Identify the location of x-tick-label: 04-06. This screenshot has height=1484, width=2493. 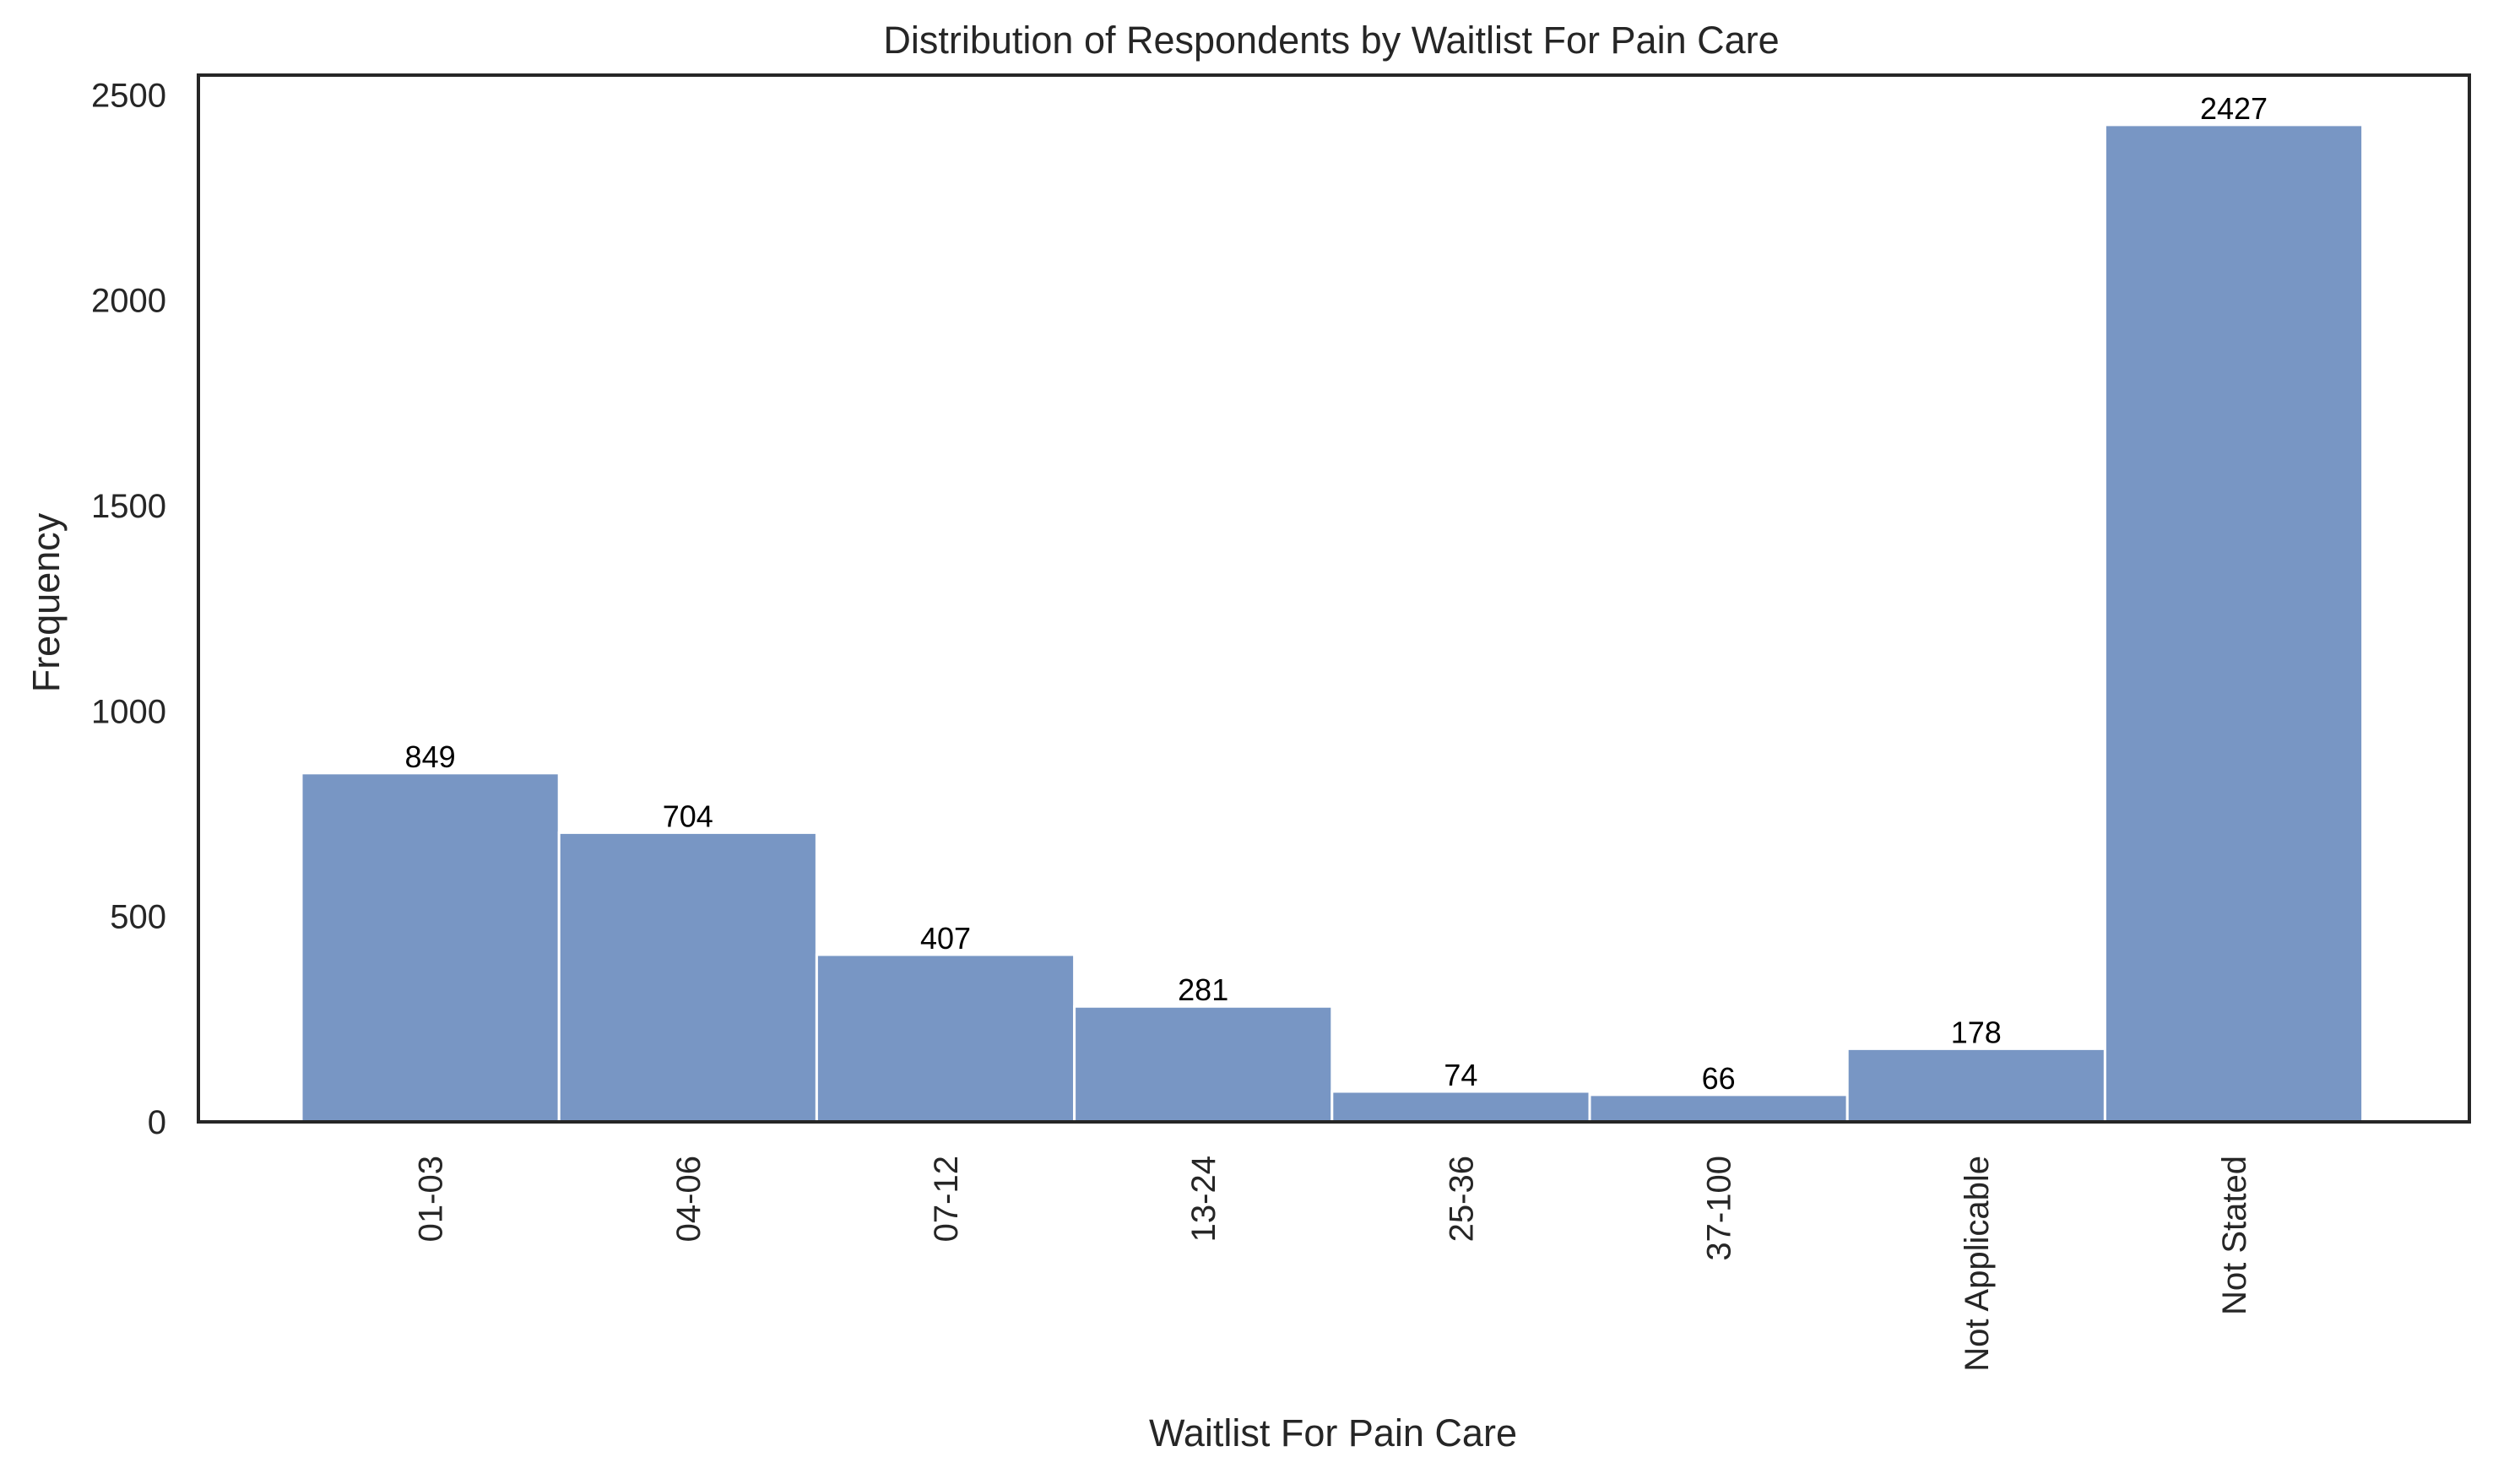
(688, 1199).